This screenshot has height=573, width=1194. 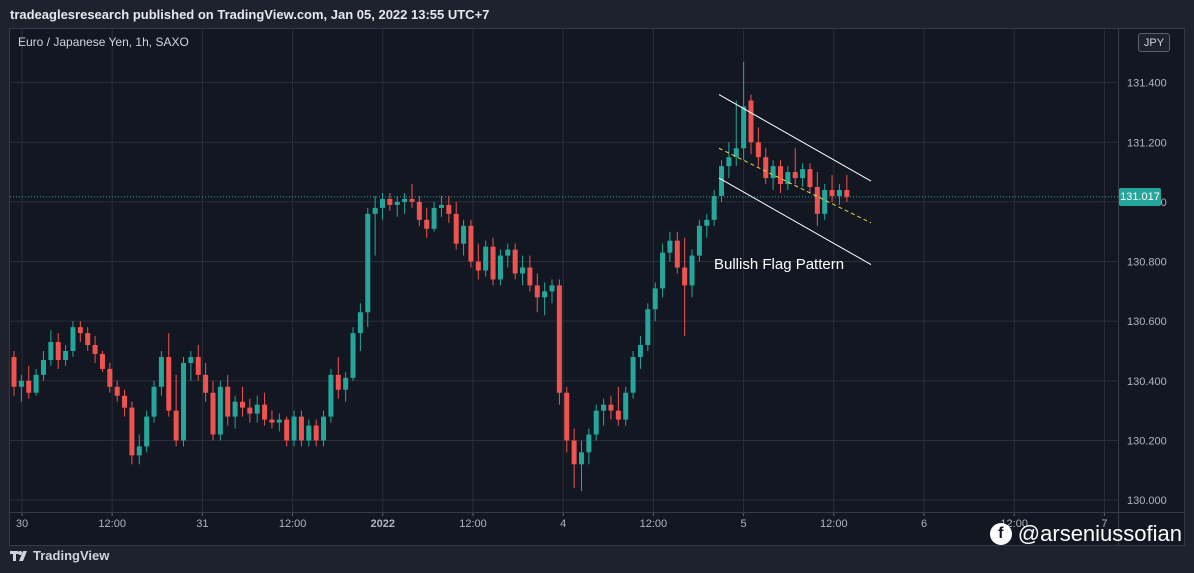 I want to click on last-price-badge: 131.017, so click(x=1140, y=196).